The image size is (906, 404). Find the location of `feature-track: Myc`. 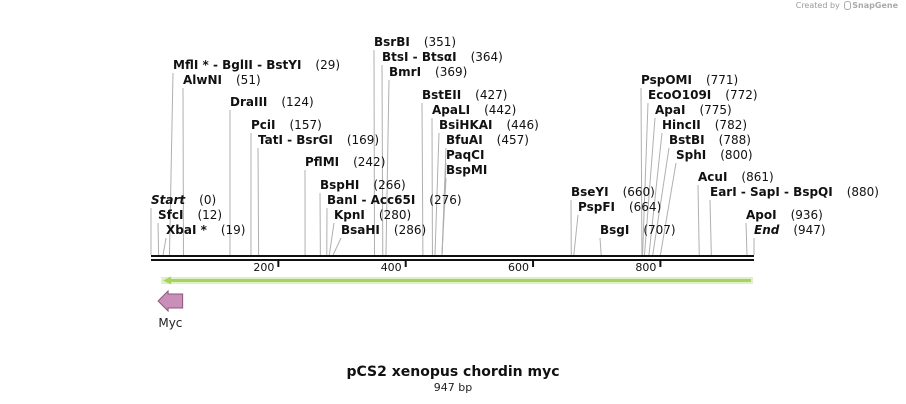

feature-track: Myc is located at coordinates (170, 309).